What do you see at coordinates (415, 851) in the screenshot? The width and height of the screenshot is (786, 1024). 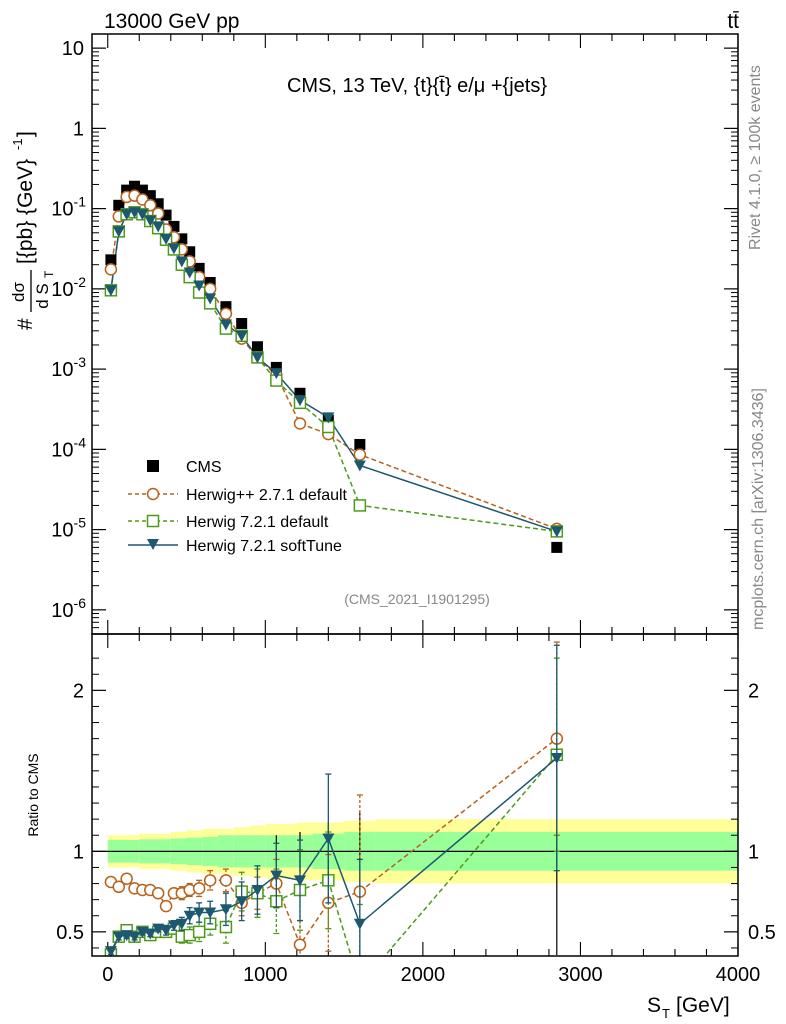 I see `ratio-uncertainty-band` at bounding box center [415, 851].